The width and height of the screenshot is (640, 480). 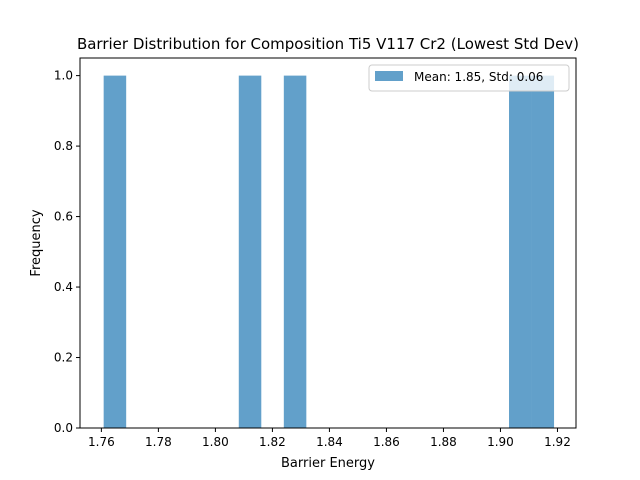 I want to click on x-axis-label: Barrier Energy, so click(x=328, y=463).